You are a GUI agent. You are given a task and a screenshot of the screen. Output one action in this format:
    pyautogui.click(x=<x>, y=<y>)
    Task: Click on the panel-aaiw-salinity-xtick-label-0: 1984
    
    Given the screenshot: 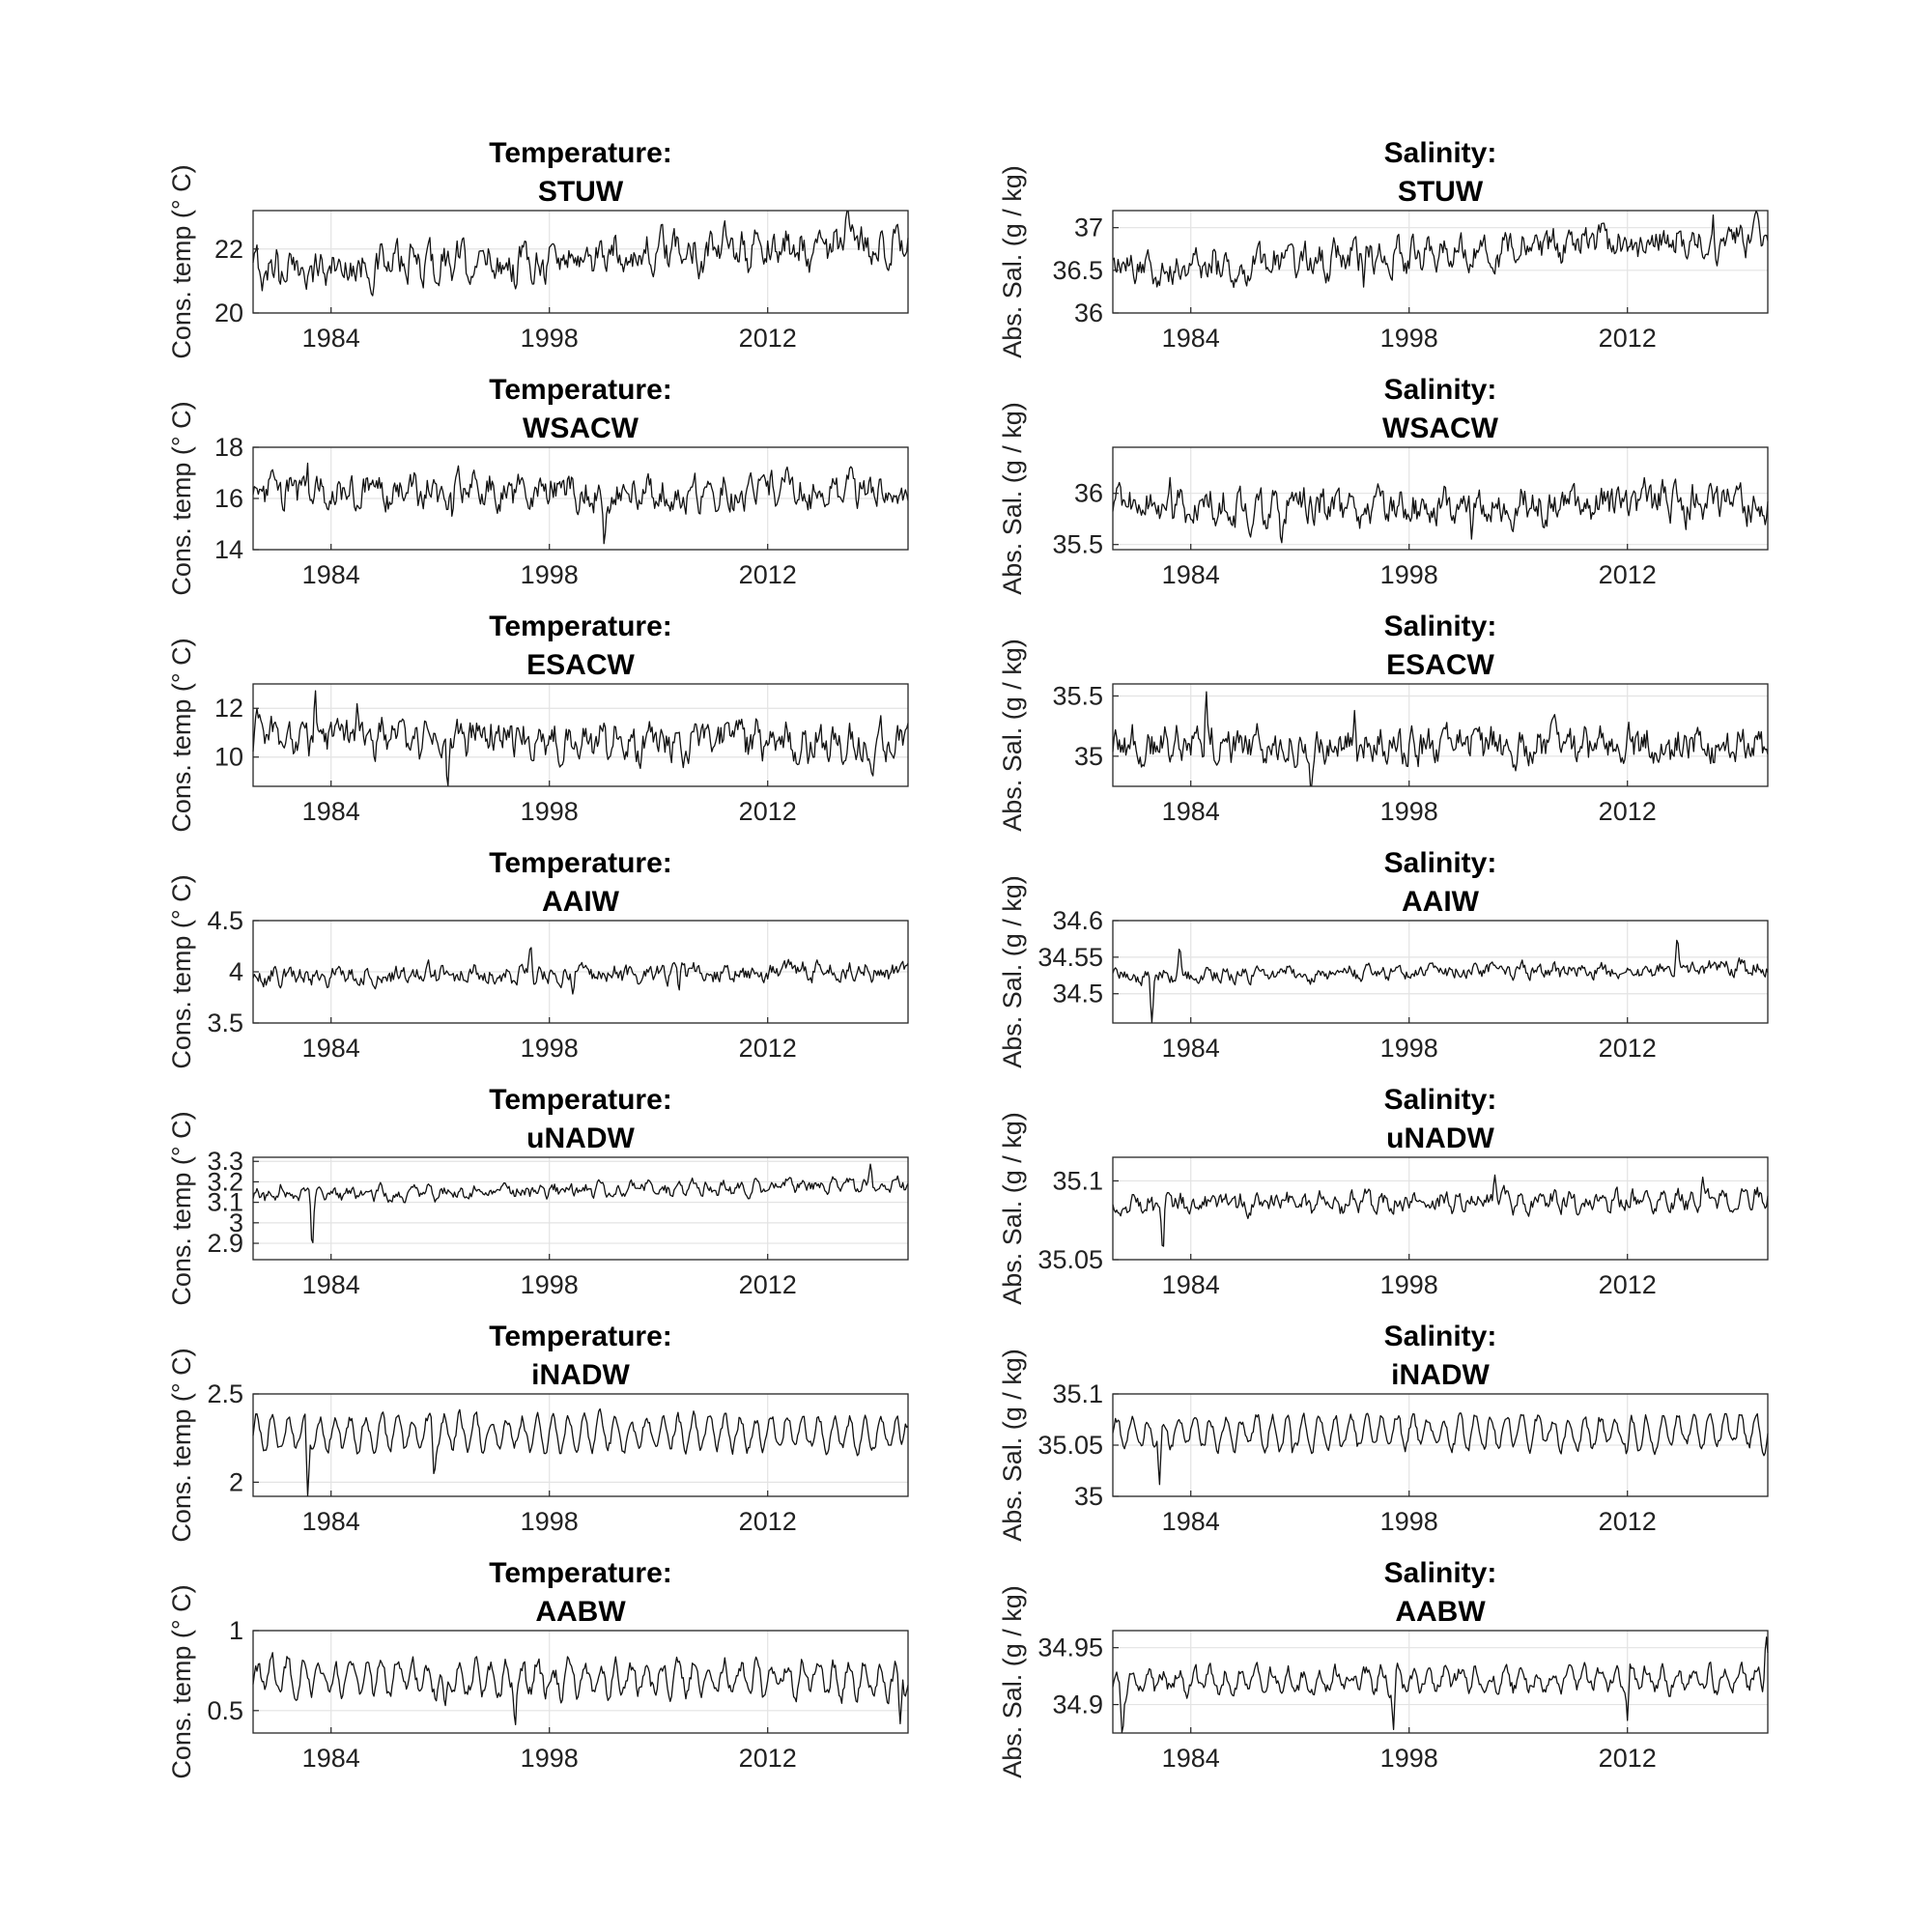 What is the action you would take?
    pyautogui.click(x=1191, y=1048)
    